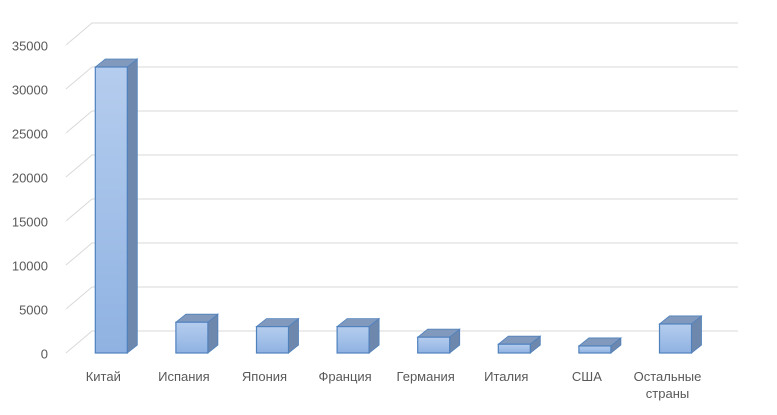  I want to click on x-tick-label: Остальные страны, so click(667, 385).